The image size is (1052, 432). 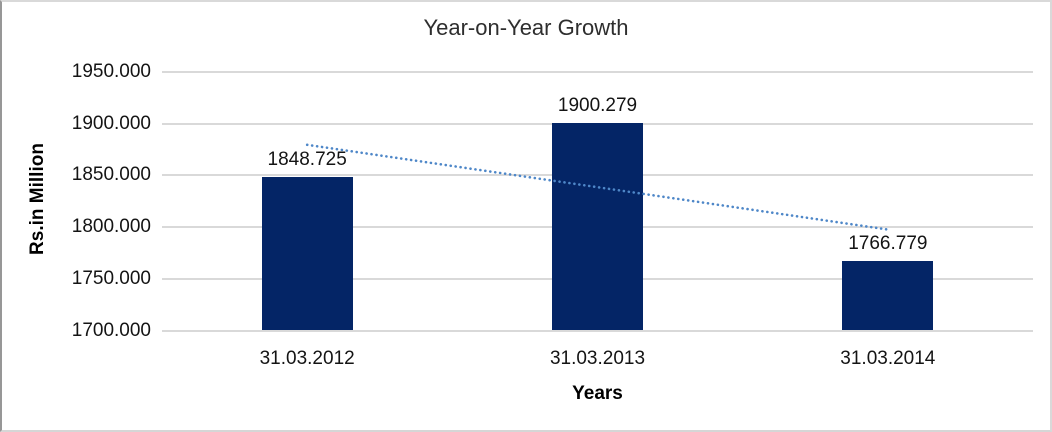 What do you see at coordinates (307, 159) in the screenshot?
I see `bar-data-label: 1848.725` at bounding box center [307, 159].